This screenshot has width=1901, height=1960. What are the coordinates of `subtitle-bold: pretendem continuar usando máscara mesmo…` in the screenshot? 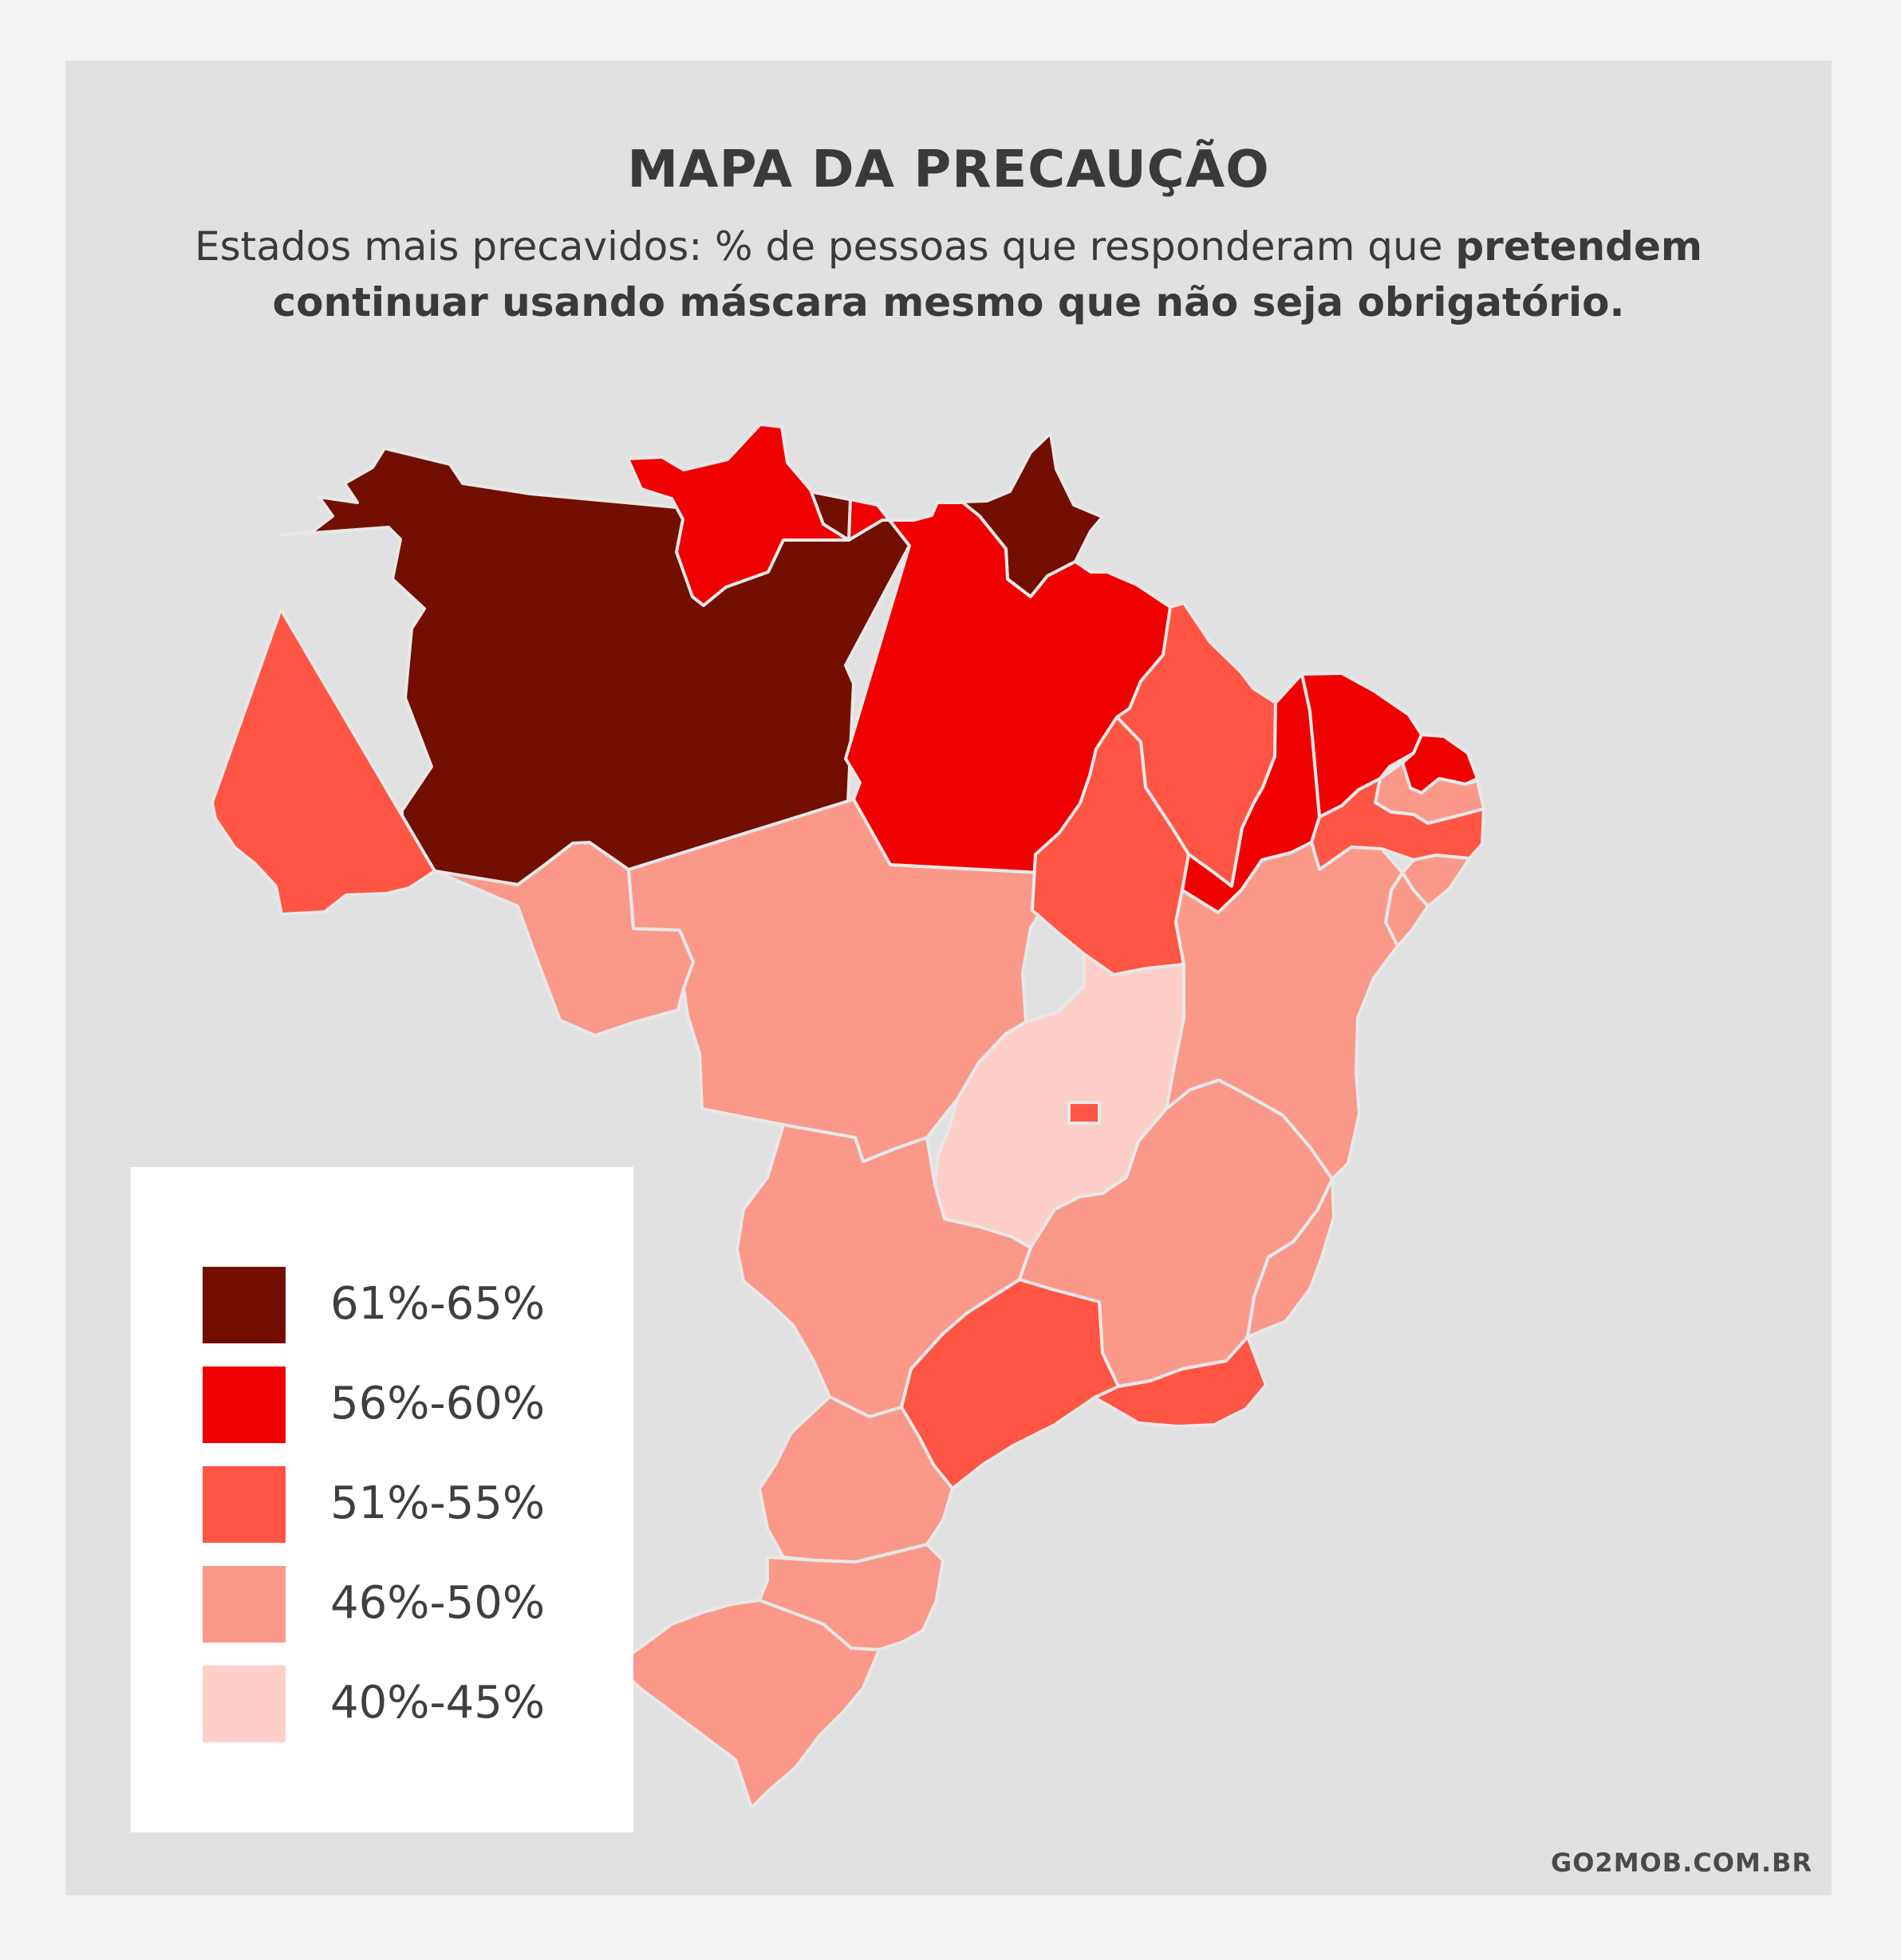 It's located at (987, 274).